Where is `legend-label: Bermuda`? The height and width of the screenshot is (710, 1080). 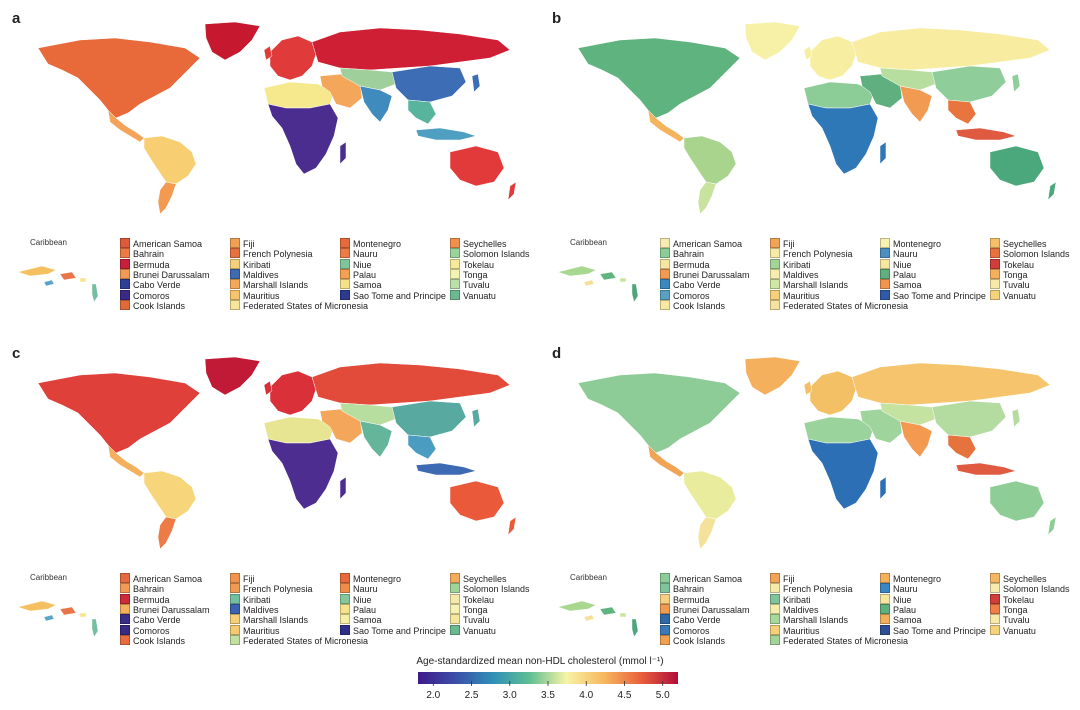 legend-label: Bermuda is located at coordinates (151, 264).